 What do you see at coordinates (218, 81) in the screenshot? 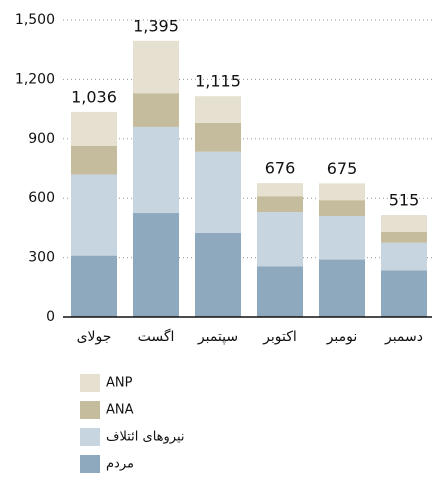
I see `total-label: 1,115` at bounding box center [218, 81].